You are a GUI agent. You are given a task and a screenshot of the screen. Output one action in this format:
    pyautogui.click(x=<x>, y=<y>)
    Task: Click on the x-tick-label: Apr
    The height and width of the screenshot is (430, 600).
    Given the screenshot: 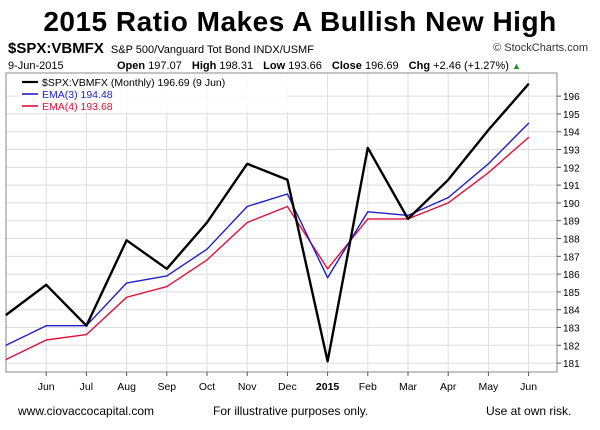 What is the action you would take?
    pyautogui.click(x=448, y=387)
    